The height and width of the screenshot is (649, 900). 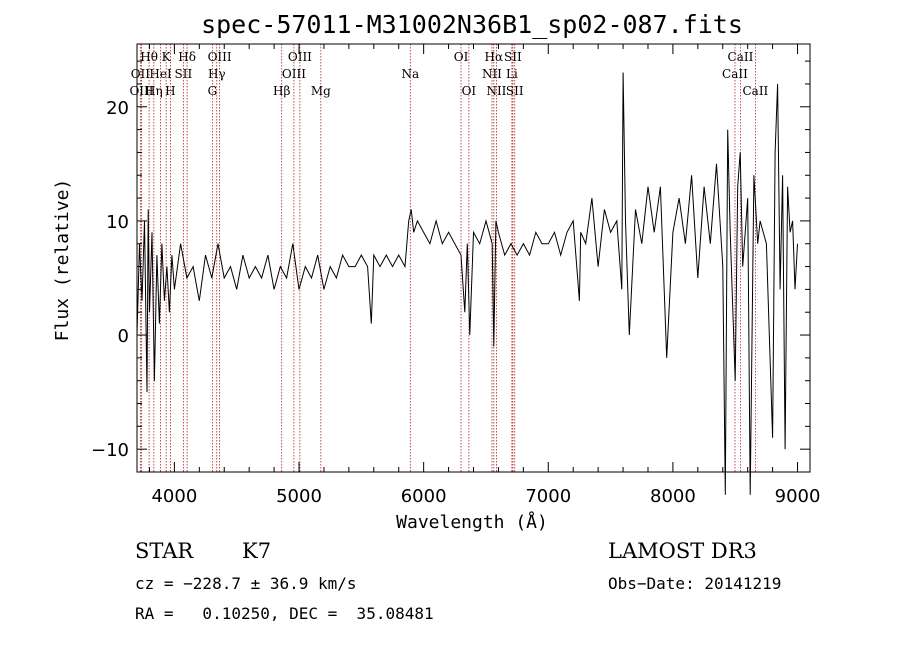 What do you see at coordinates (281, 91) in the screenshot?
I see `spectral-line-label: Hβ` at bounding box center [281, 91].